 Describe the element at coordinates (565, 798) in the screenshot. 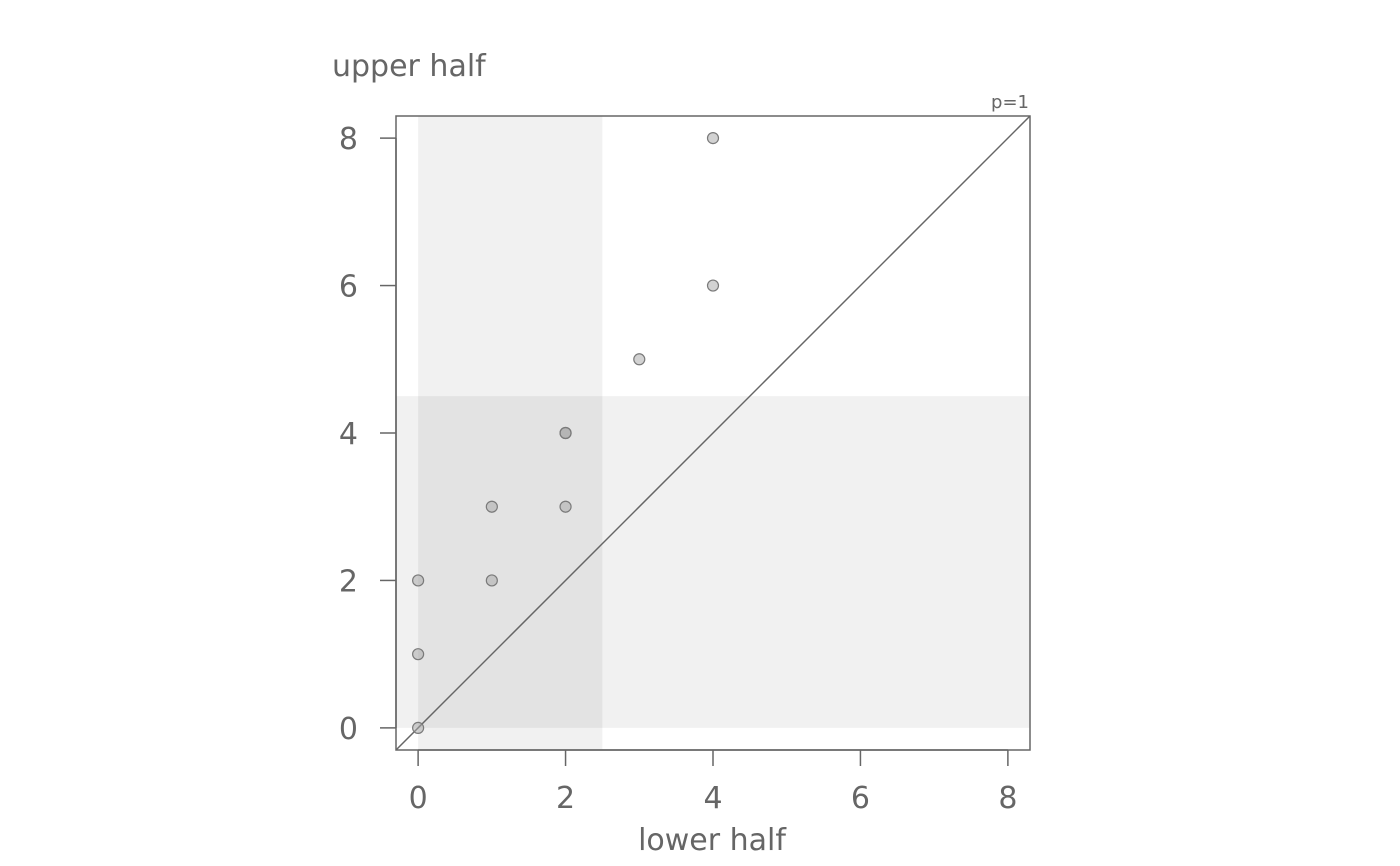

I see `x-tick-label: 2` at that location.